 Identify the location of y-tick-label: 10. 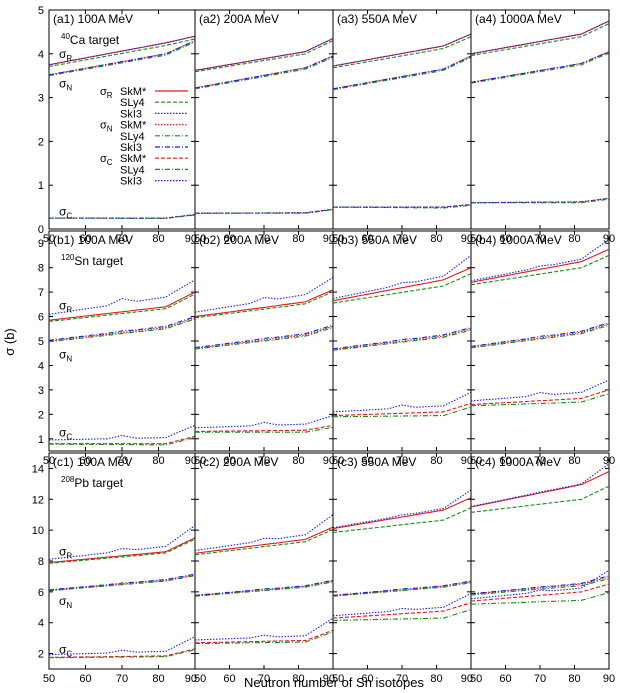
(38, 531).